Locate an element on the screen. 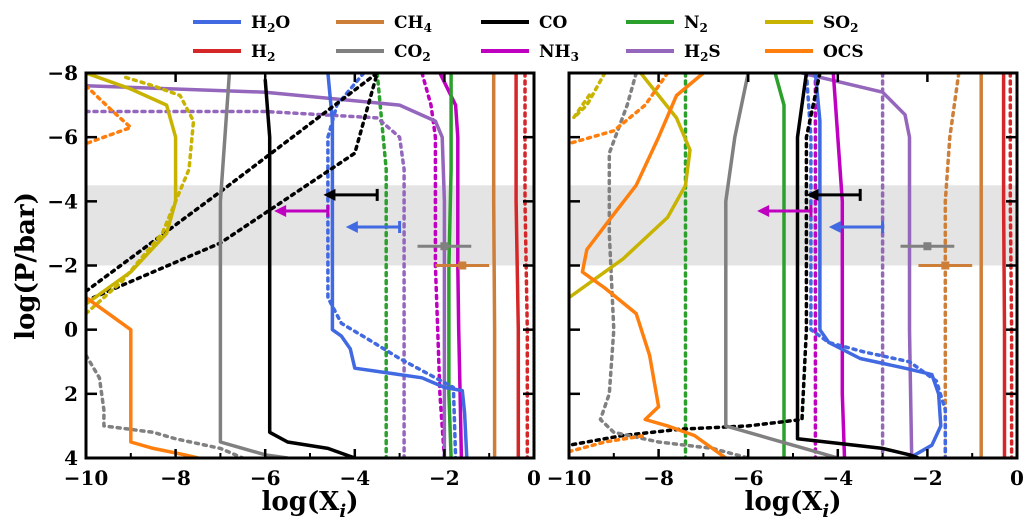  series-line-CO-dotted is located at coordinates (232, 188).